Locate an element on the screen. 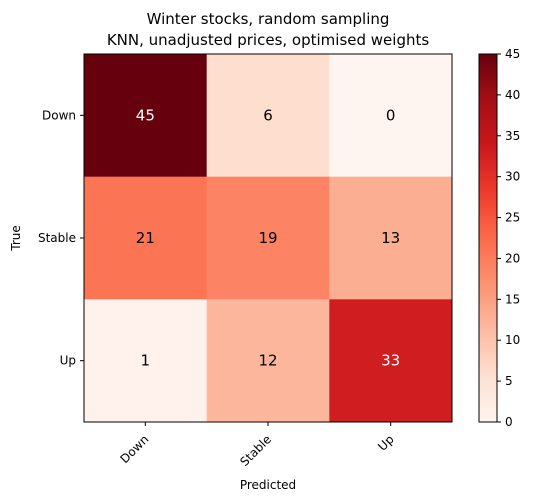 The image size is (533, 503). cell-value-1-0: 21 is located at coordinates (145, 238).